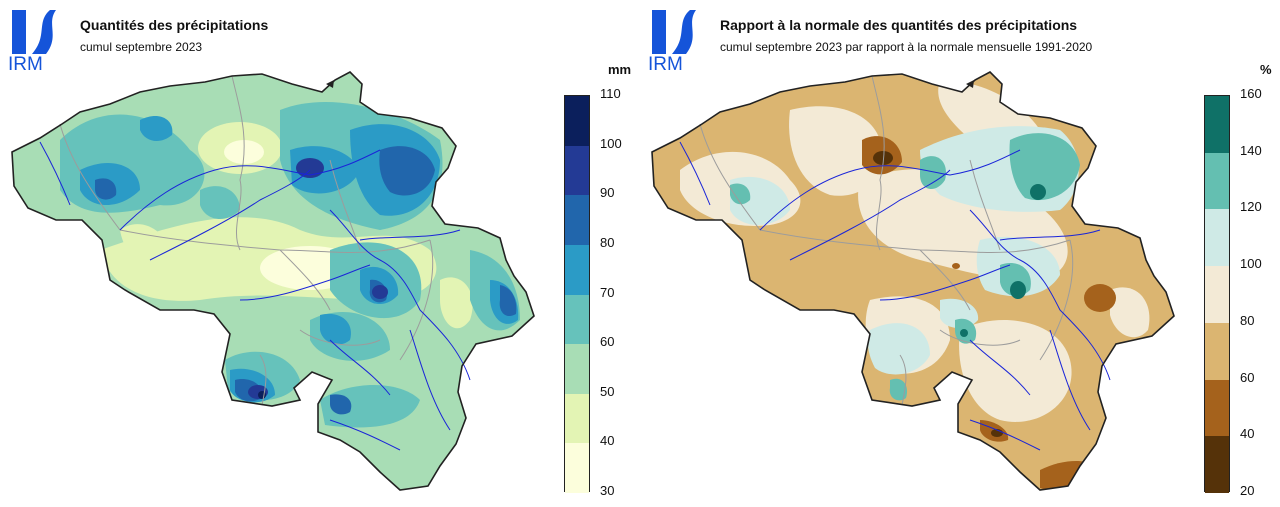 Image resolution: width=1280 pixels, height=507 pixels. What do you see at coordinates (607, 292) in the screenshot?
I see `legend-tick-label: 70` at bounding box center [607, 292].